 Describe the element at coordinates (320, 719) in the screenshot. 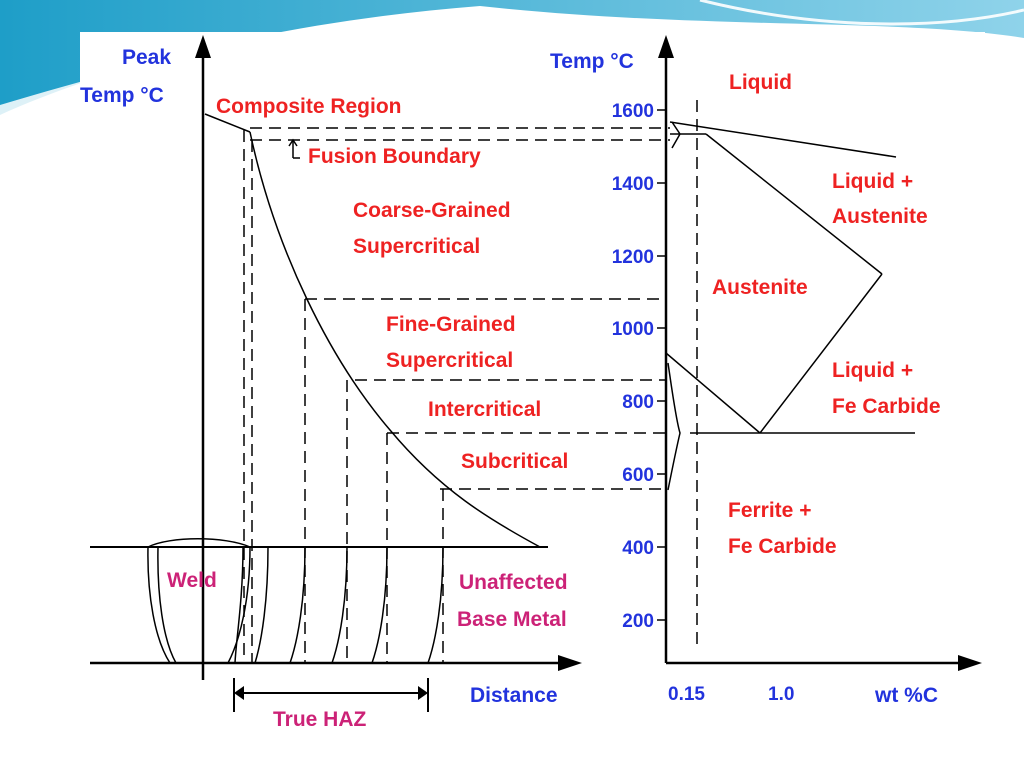

I see `true-haz-label: True HAZ` at that location.